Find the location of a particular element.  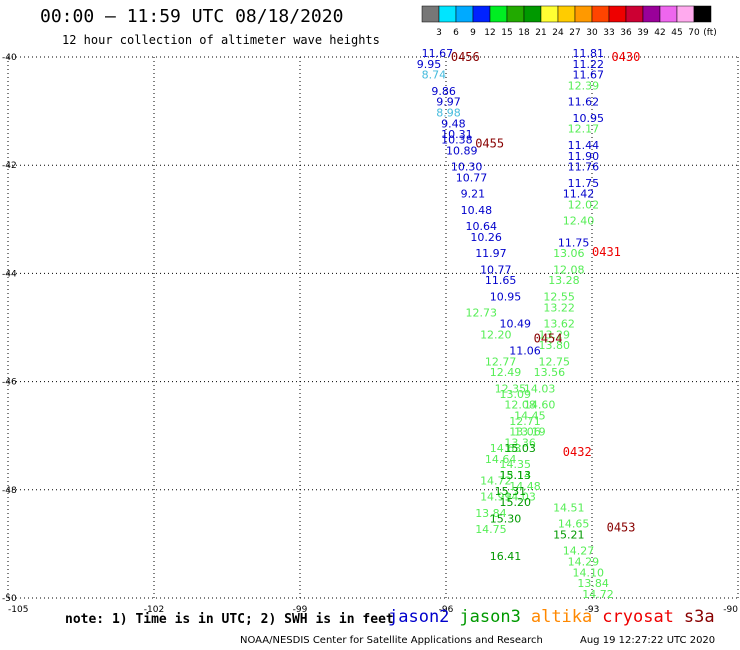

pass-time-label: 0453 is located at coordinates (621, 528).